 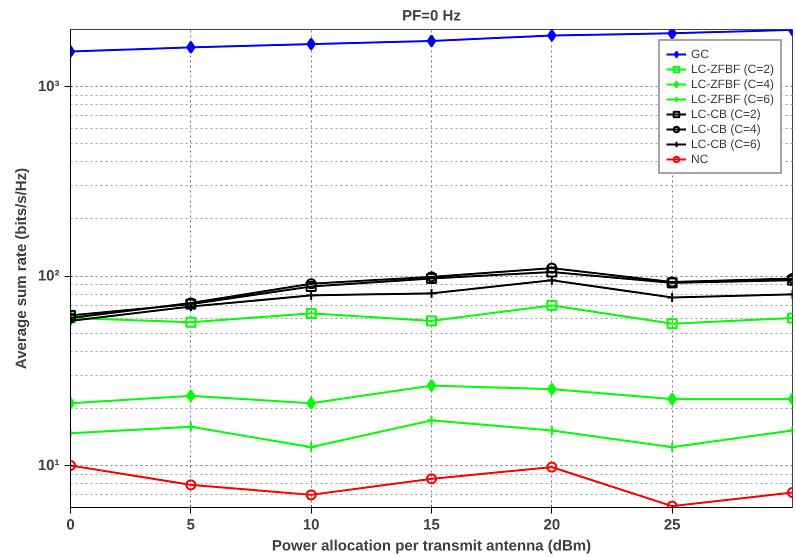 I want to click on legend-label: GC, so click(x=700, y=54).